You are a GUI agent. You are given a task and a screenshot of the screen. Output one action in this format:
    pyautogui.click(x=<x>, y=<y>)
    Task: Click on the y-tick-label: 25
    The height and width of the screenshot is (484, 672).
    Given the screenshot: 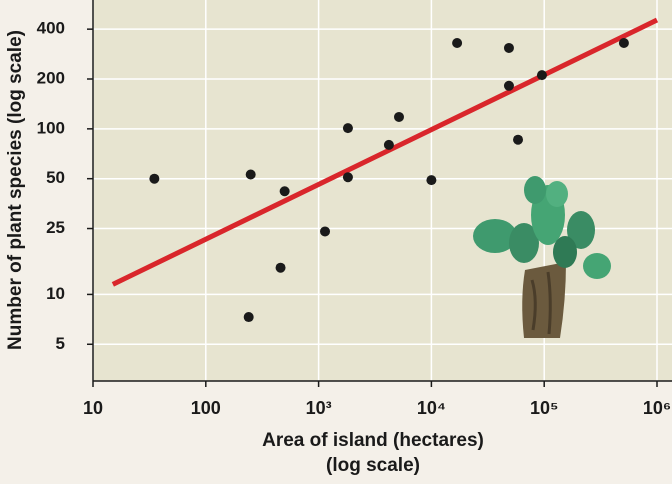 What is the action you would take?
    pyautogui.click(x=55, y=227)
    